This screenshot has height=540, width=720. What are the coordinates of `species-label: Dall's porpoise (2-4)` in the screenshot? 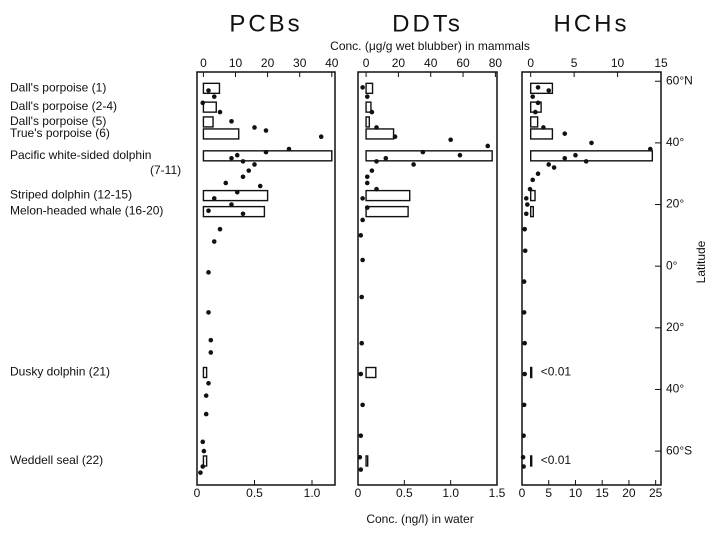 It's located at (63, 106).